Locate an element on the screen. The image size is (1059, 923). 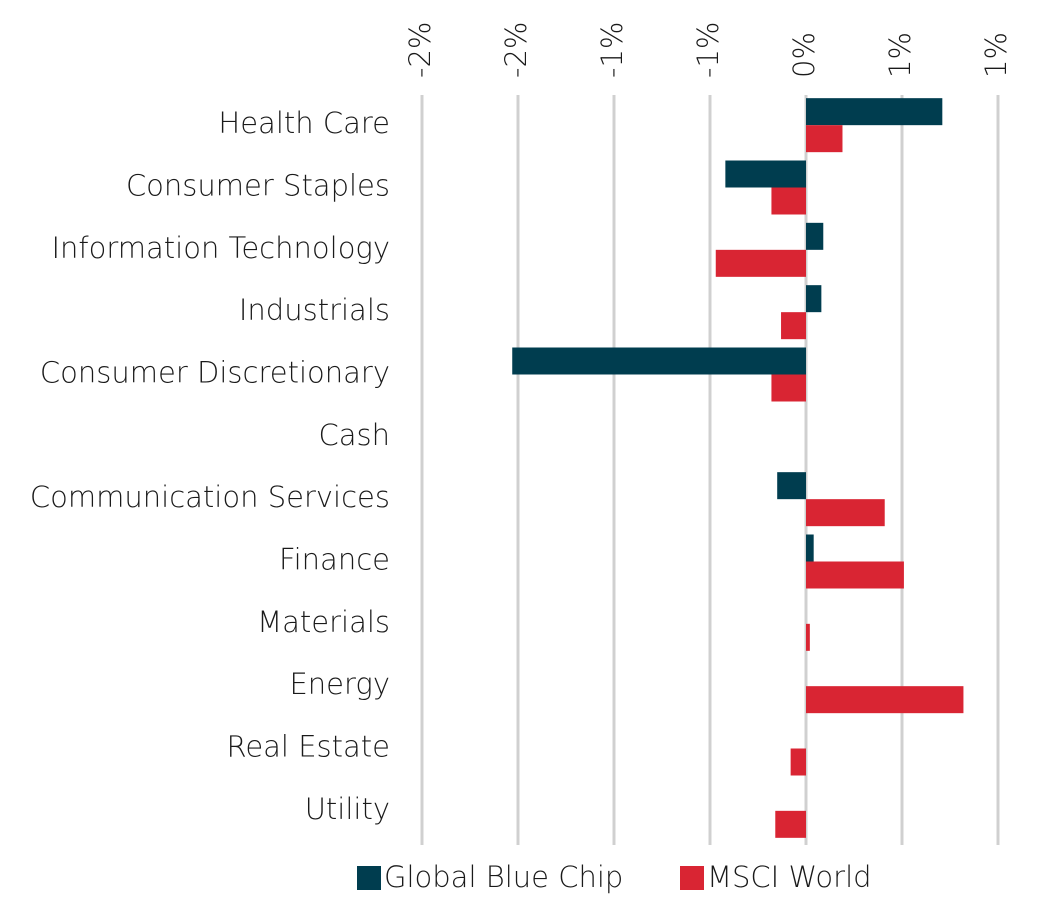
y-tick-label: Real Estate is located at coordinates (308, 747).